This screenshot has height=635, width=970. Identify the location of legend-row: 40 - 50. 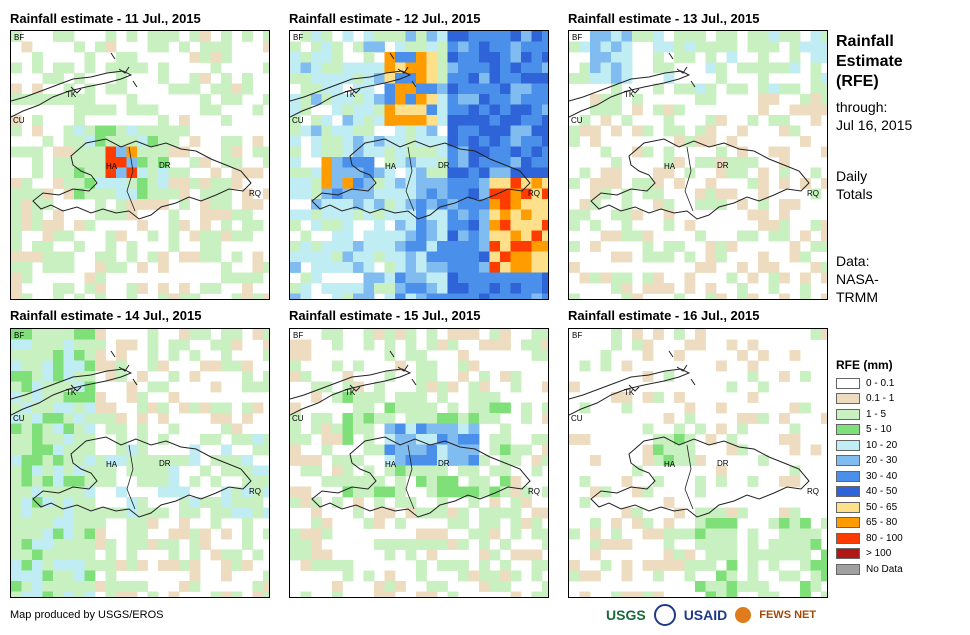
(866, 492).